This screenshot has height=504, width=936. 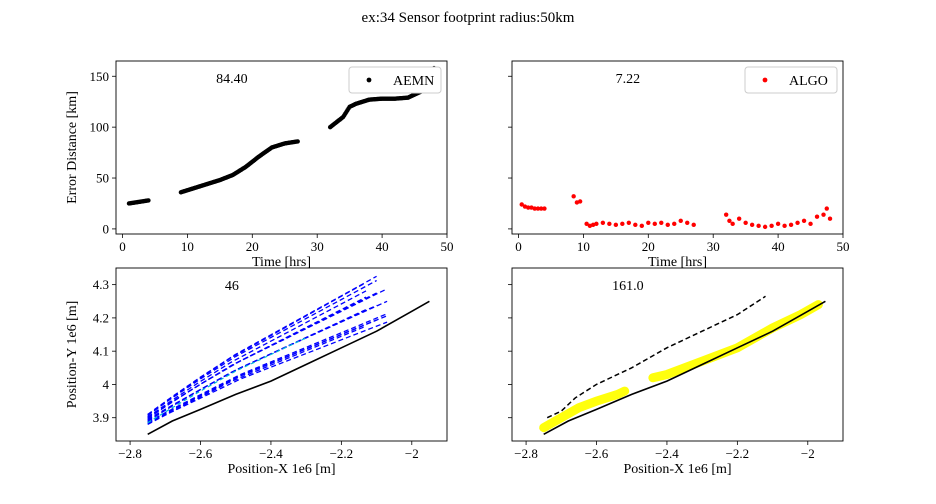 I want to click on y-tick-label: 4.1, so click(x=101, y=351).